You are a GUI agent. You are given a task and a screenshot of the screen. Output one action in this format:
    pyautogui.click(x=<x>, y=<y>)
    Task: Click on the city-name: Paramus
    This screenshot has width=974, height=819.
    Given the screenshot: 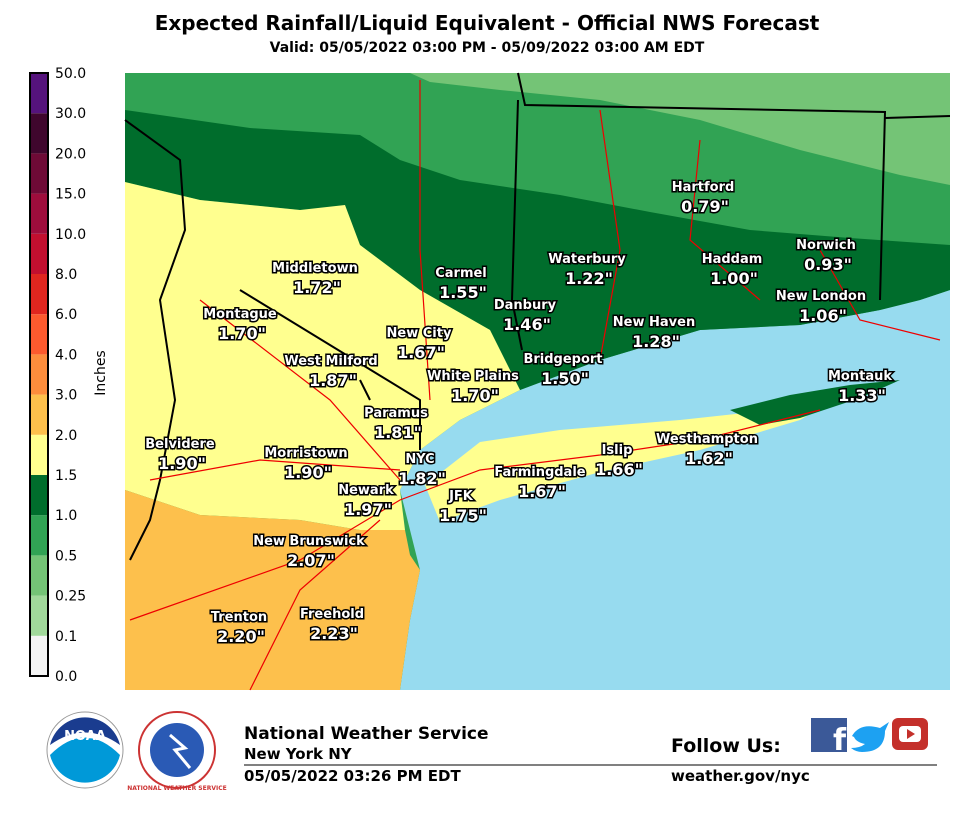 What is the action you would take?
    pyautogui.click(x=396, y=413)
    